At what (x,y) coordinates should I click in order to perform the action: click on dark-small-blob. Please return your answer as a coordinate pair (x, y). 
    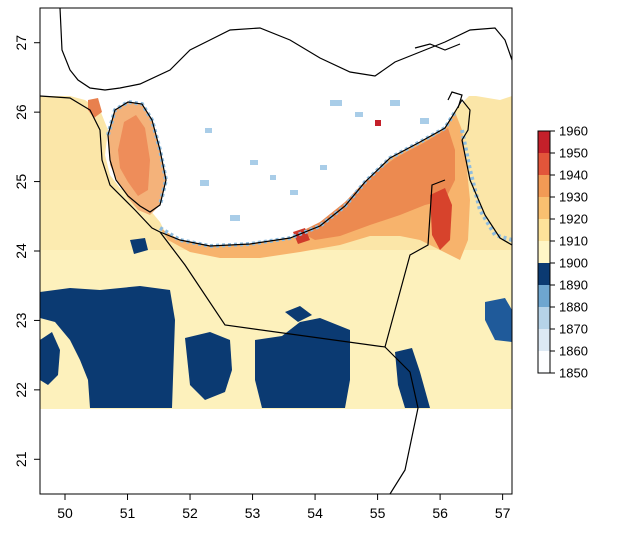
    Looking at the image, I should click on (298, 314).